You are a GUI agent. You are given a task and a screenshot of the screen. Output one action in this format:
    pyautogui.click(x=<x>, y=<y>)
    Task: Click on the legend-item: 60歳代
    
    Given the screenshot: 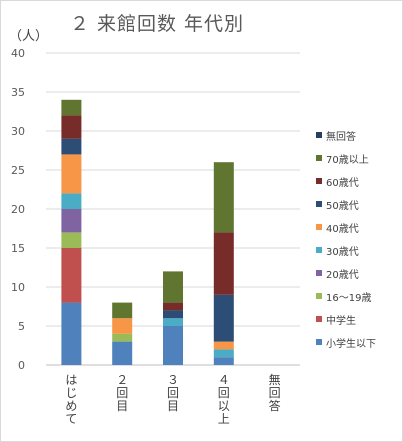 What is the action you would take?
    pyautogui.click(x=337, y=181)
    